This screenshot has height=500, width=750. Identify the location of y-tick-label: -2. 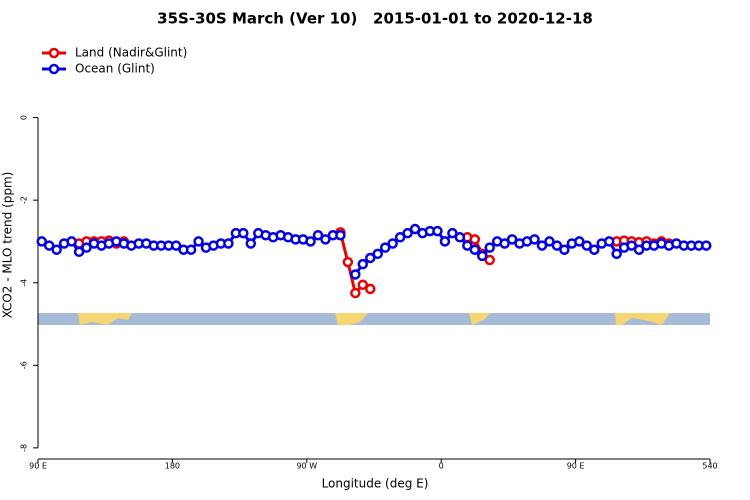
(24, 200).